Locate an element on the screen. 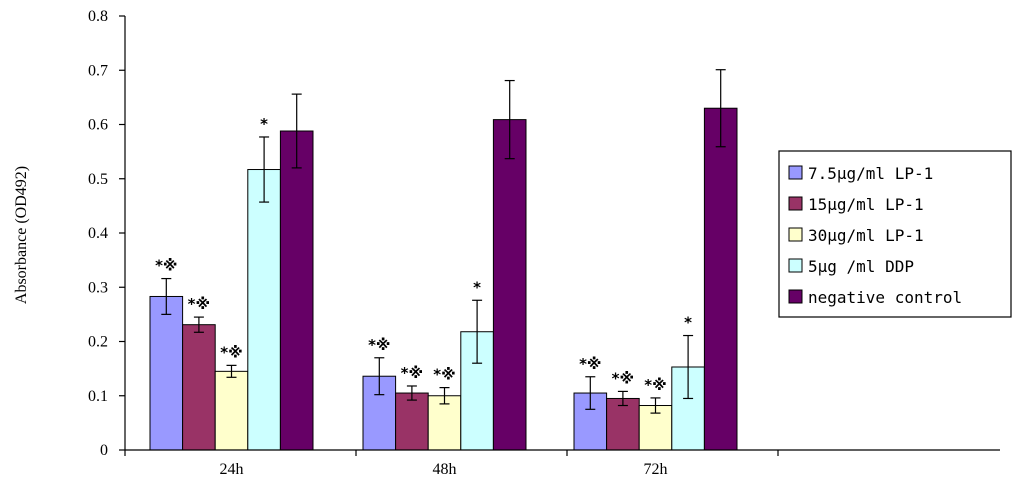 The height and width of the screenshot is (485, 1024). legend-label: 5μg /ml DDP is located at coordinates (861, 266).